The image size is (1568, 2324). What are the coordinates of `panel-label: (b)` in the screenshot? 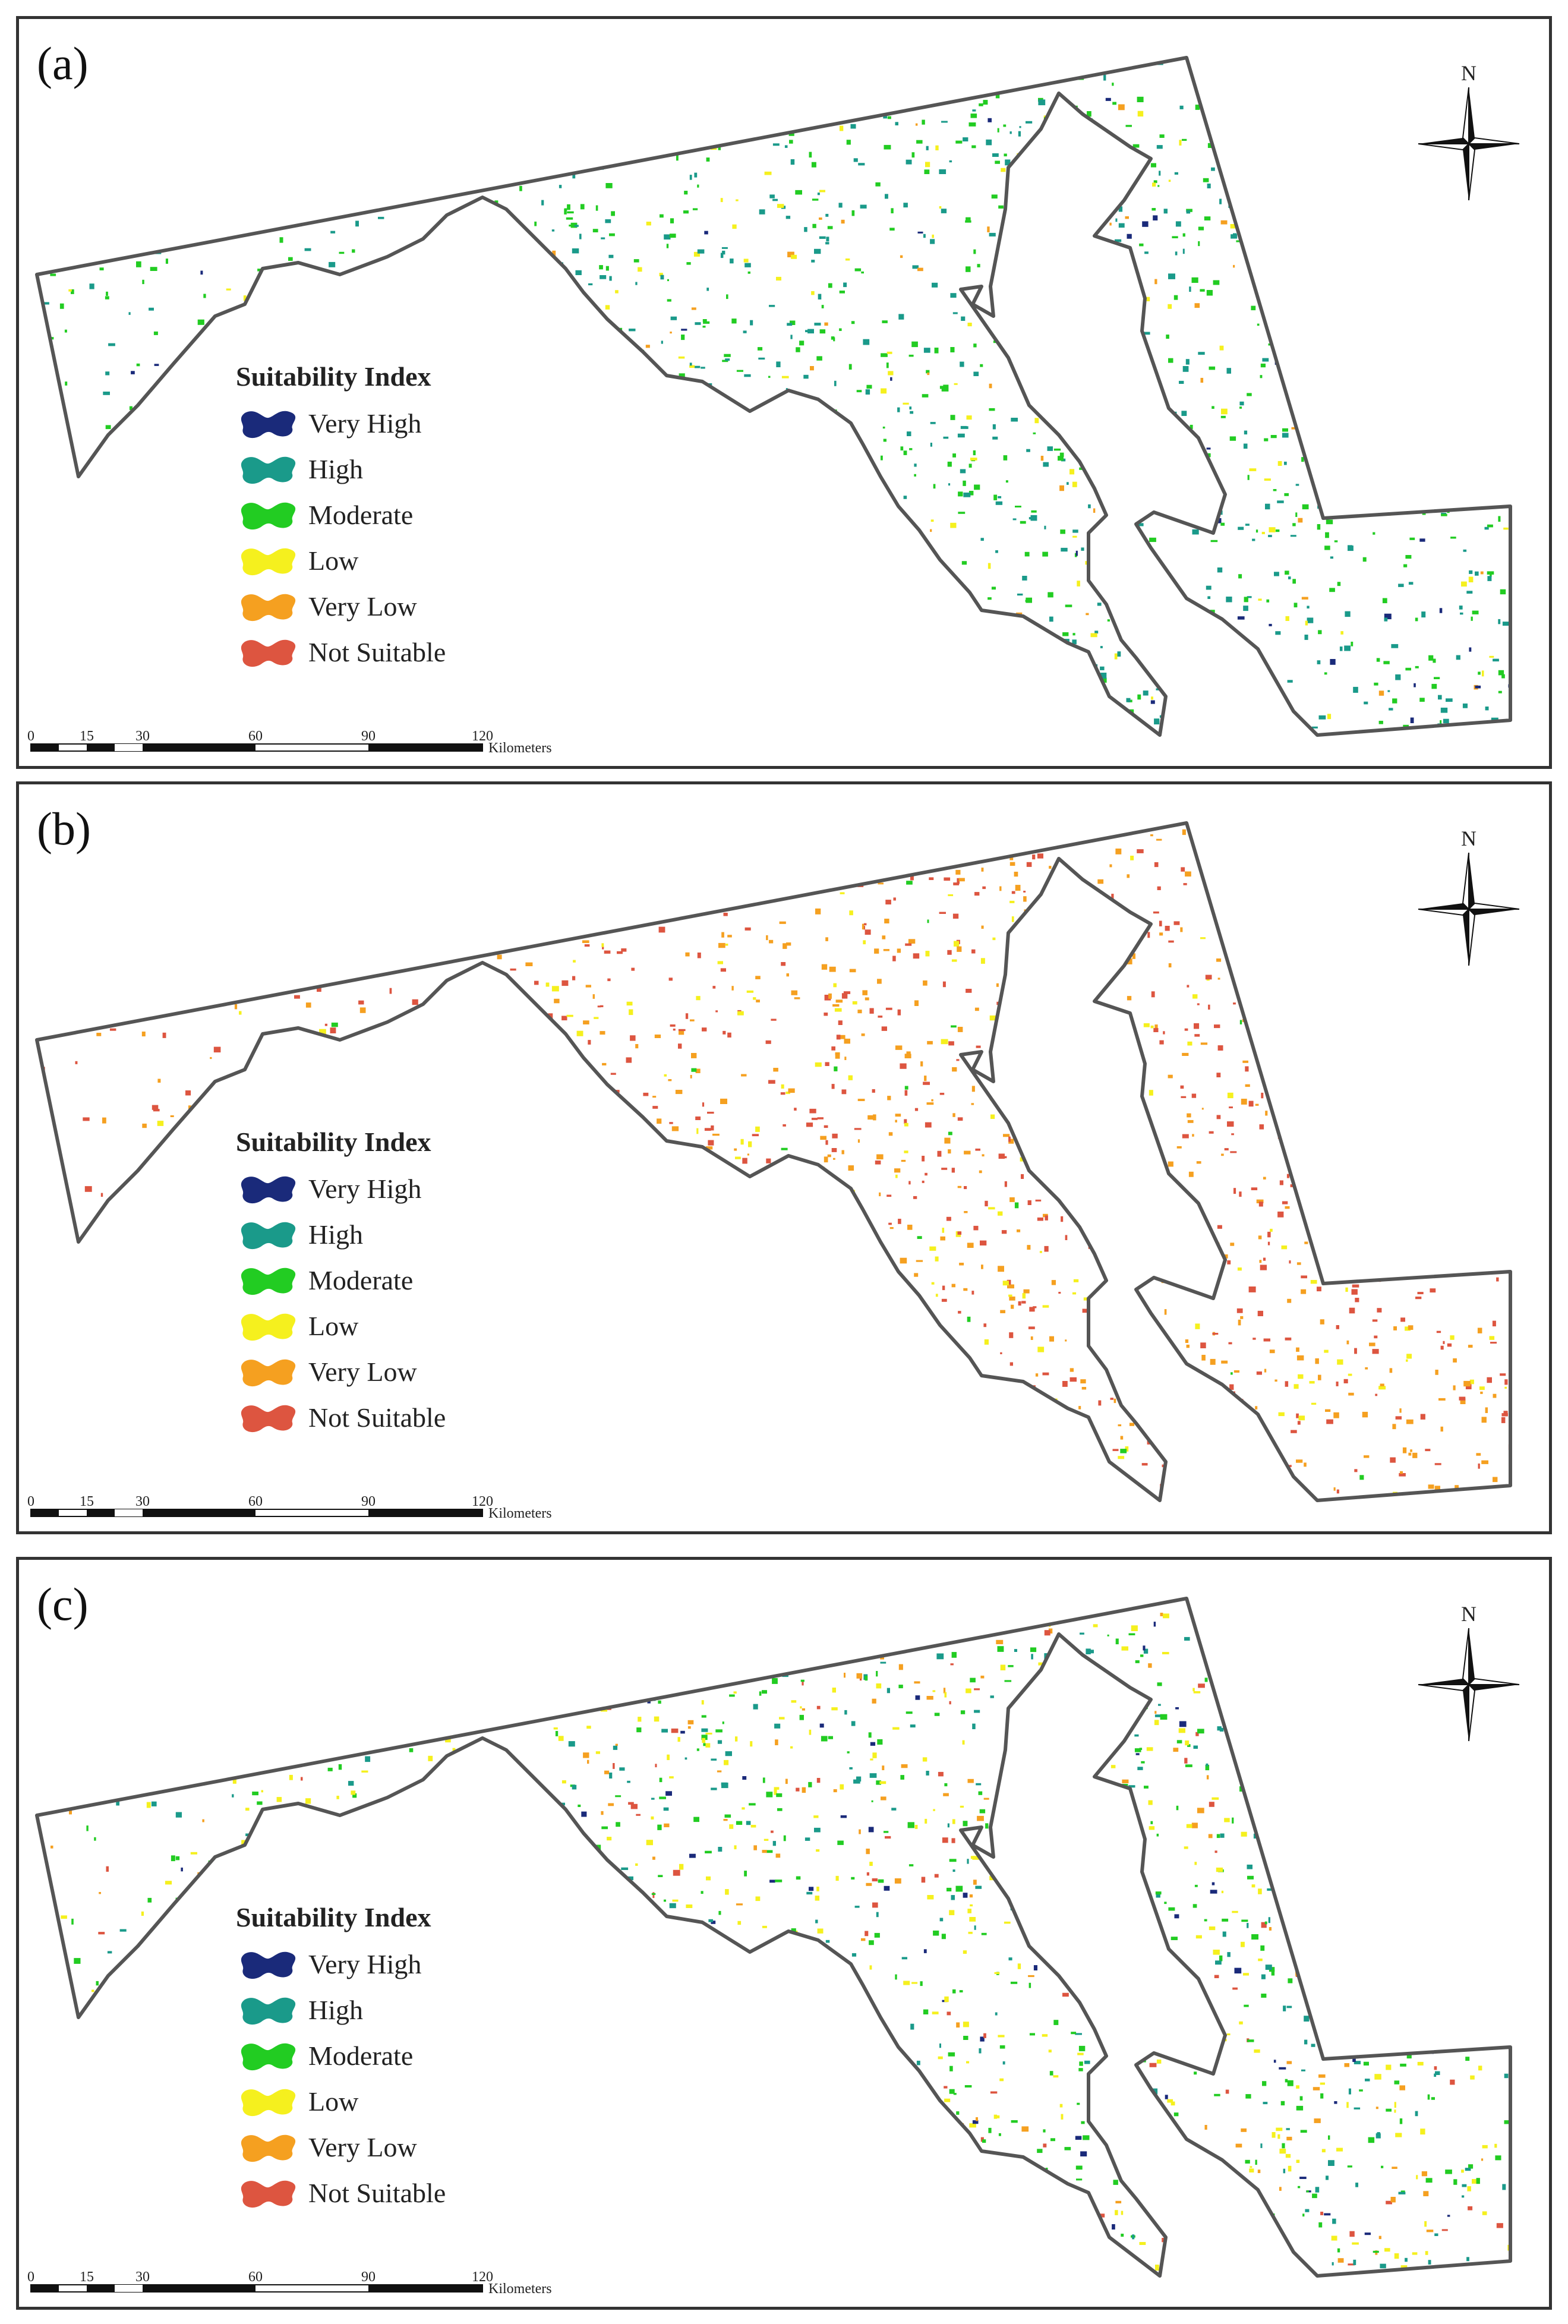 It's located at (64, 828).